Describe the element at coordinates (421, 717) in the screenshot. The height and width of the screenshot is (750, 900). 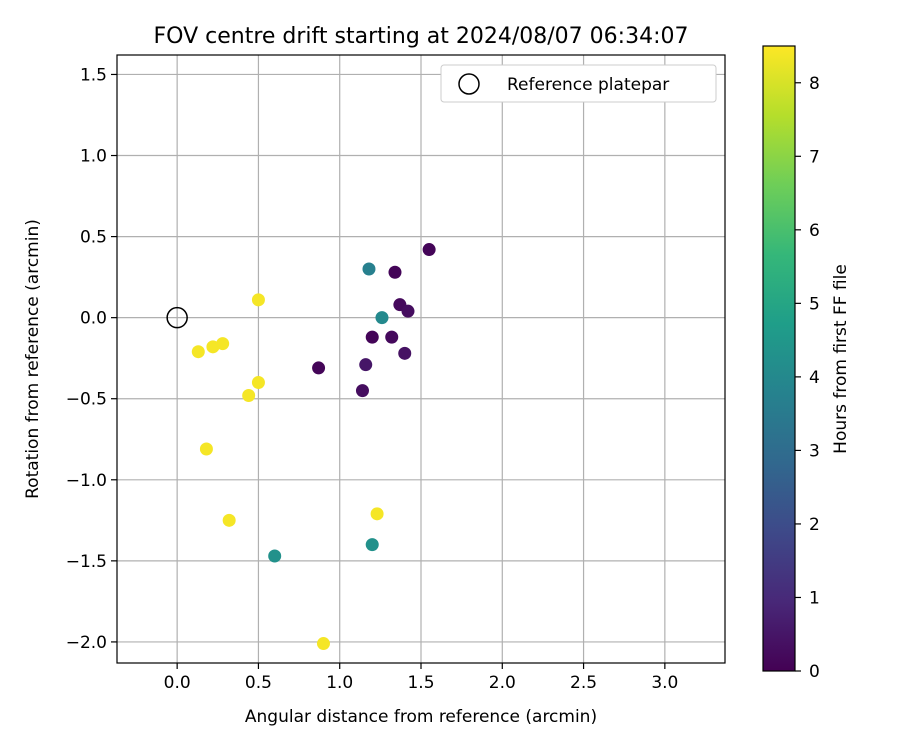
I see `x-axis-label: Angular distance from reference (arcmin)` at that location.